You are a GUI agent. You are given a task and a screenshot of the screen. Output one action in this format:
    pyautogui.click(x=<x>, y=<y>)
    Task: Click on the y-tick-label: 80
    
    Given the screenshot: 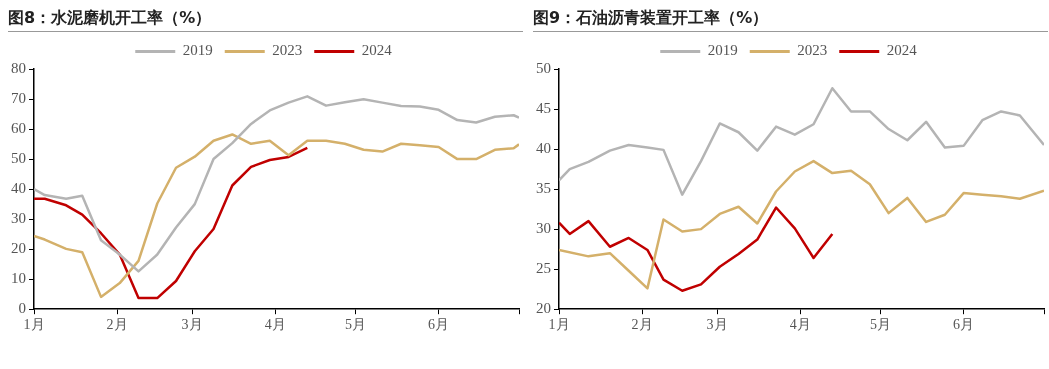 What is the action you would take?
    pyautogui.click(x=18, y=67)
    